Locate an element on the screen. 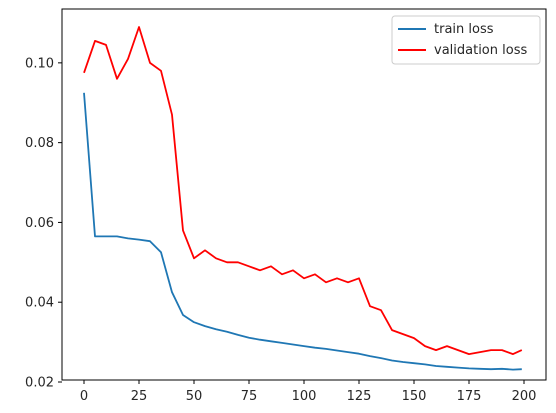  x-tick-label: 175 is located at coordinates (469, 396).